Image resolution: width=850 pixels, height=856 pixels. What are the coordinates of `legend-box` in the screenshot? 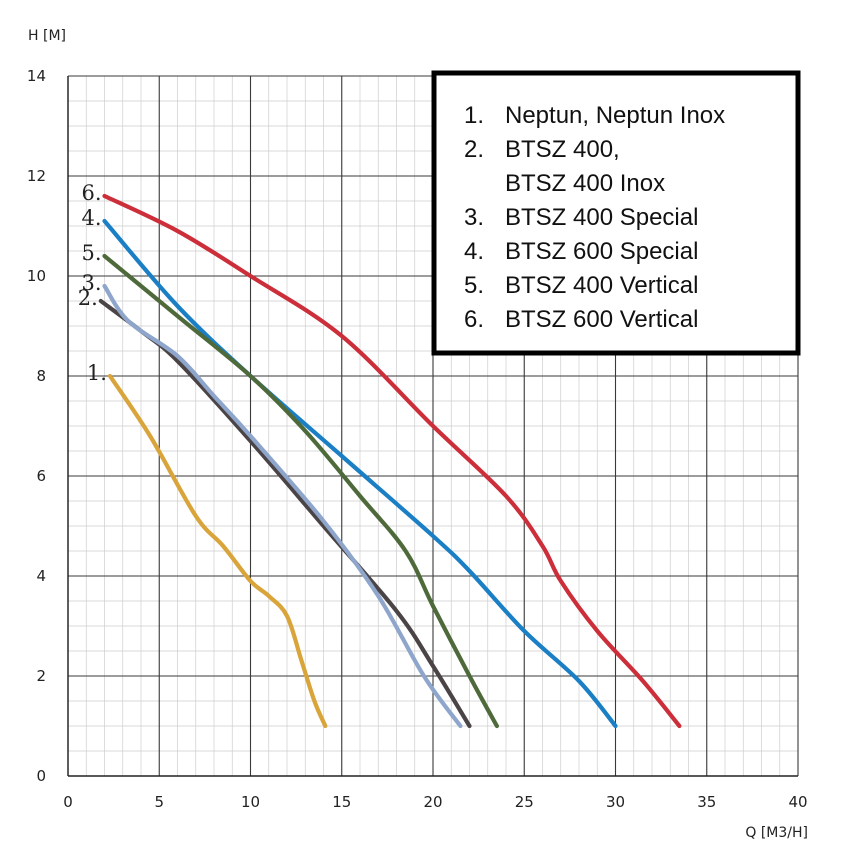 It's located at (616, 213).